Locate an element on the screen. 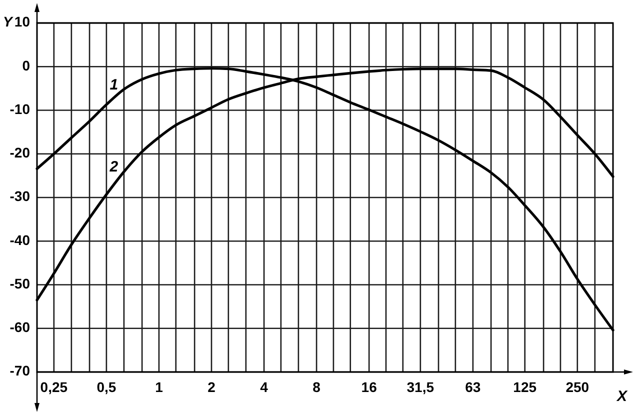 The image size is (635, 417). y-tick-label: -50 is located at coordinates (20, 283).